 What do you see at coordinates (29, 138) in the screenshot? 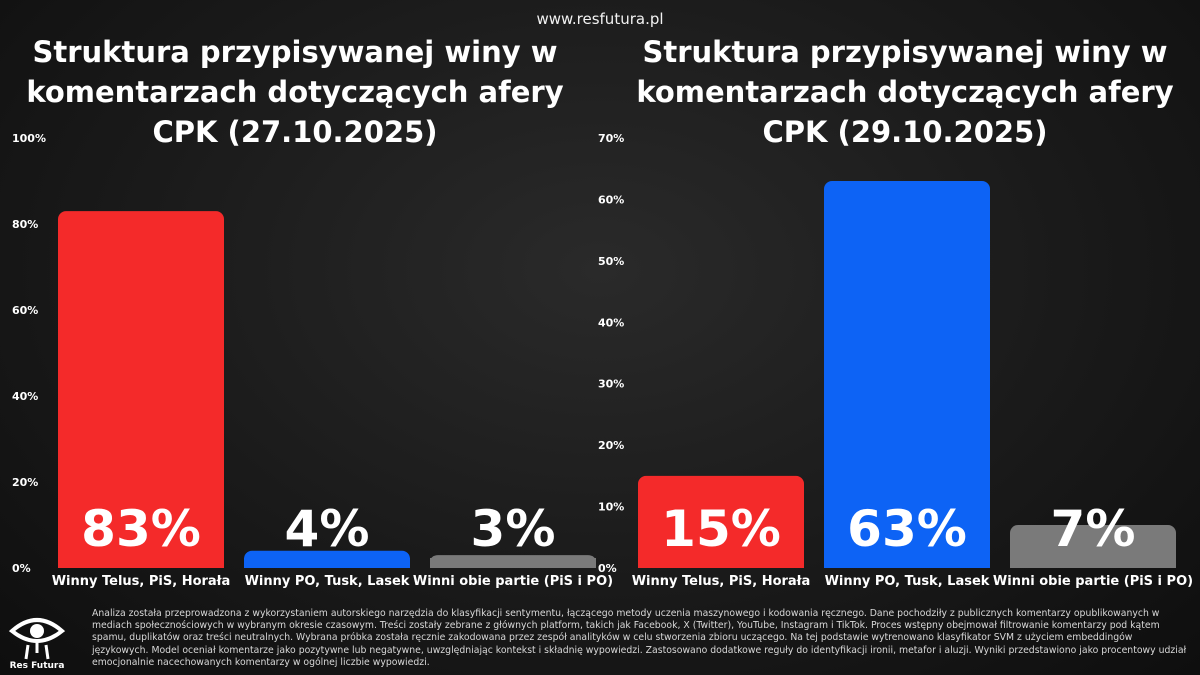
I see `y-tick-label-left: 100%` at bounding box center [29, 138].